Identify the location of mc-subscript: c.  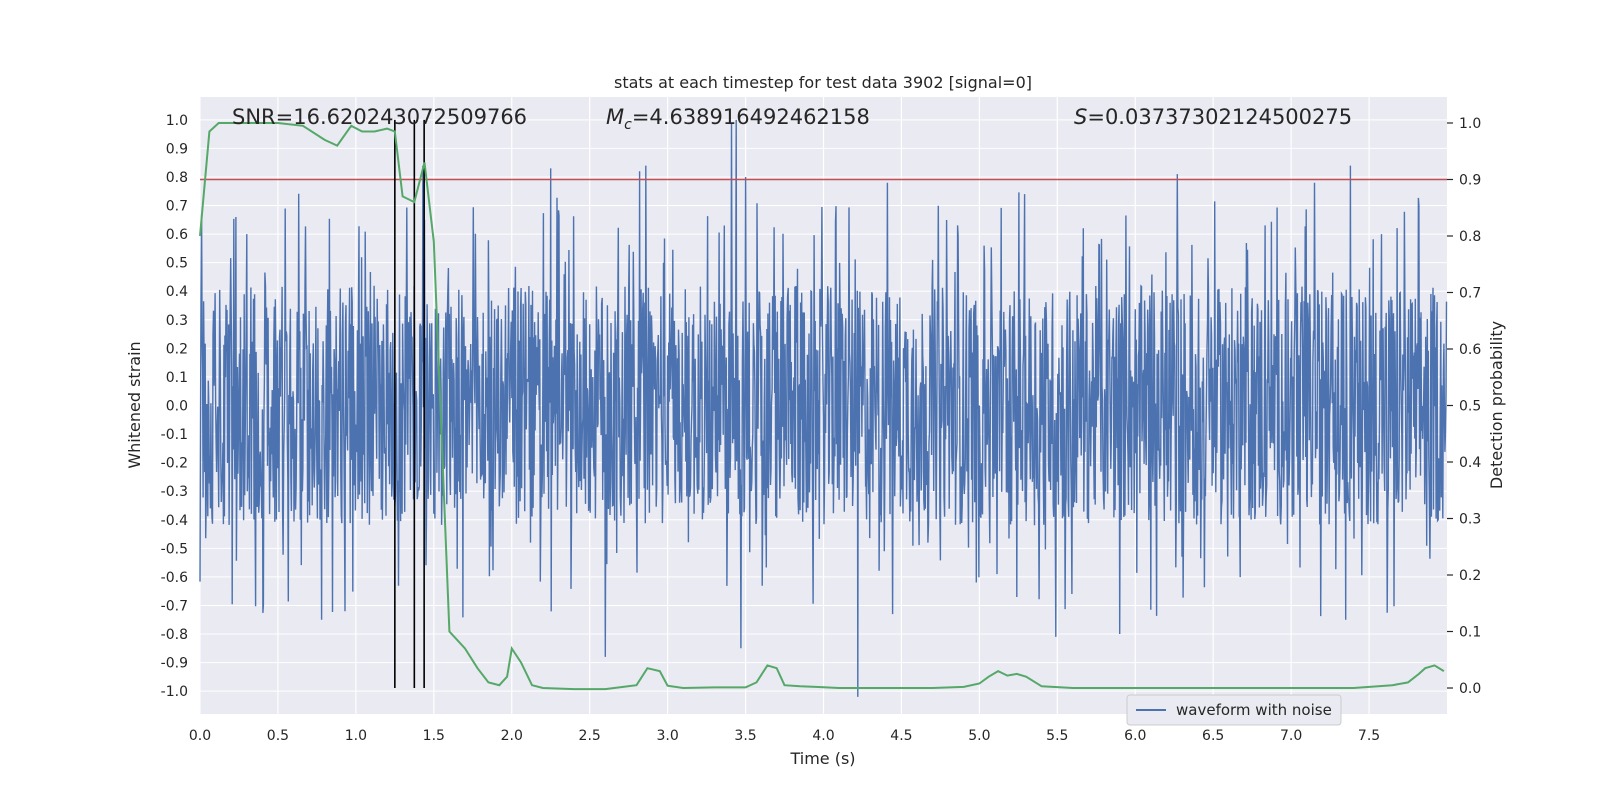
(628, 125).